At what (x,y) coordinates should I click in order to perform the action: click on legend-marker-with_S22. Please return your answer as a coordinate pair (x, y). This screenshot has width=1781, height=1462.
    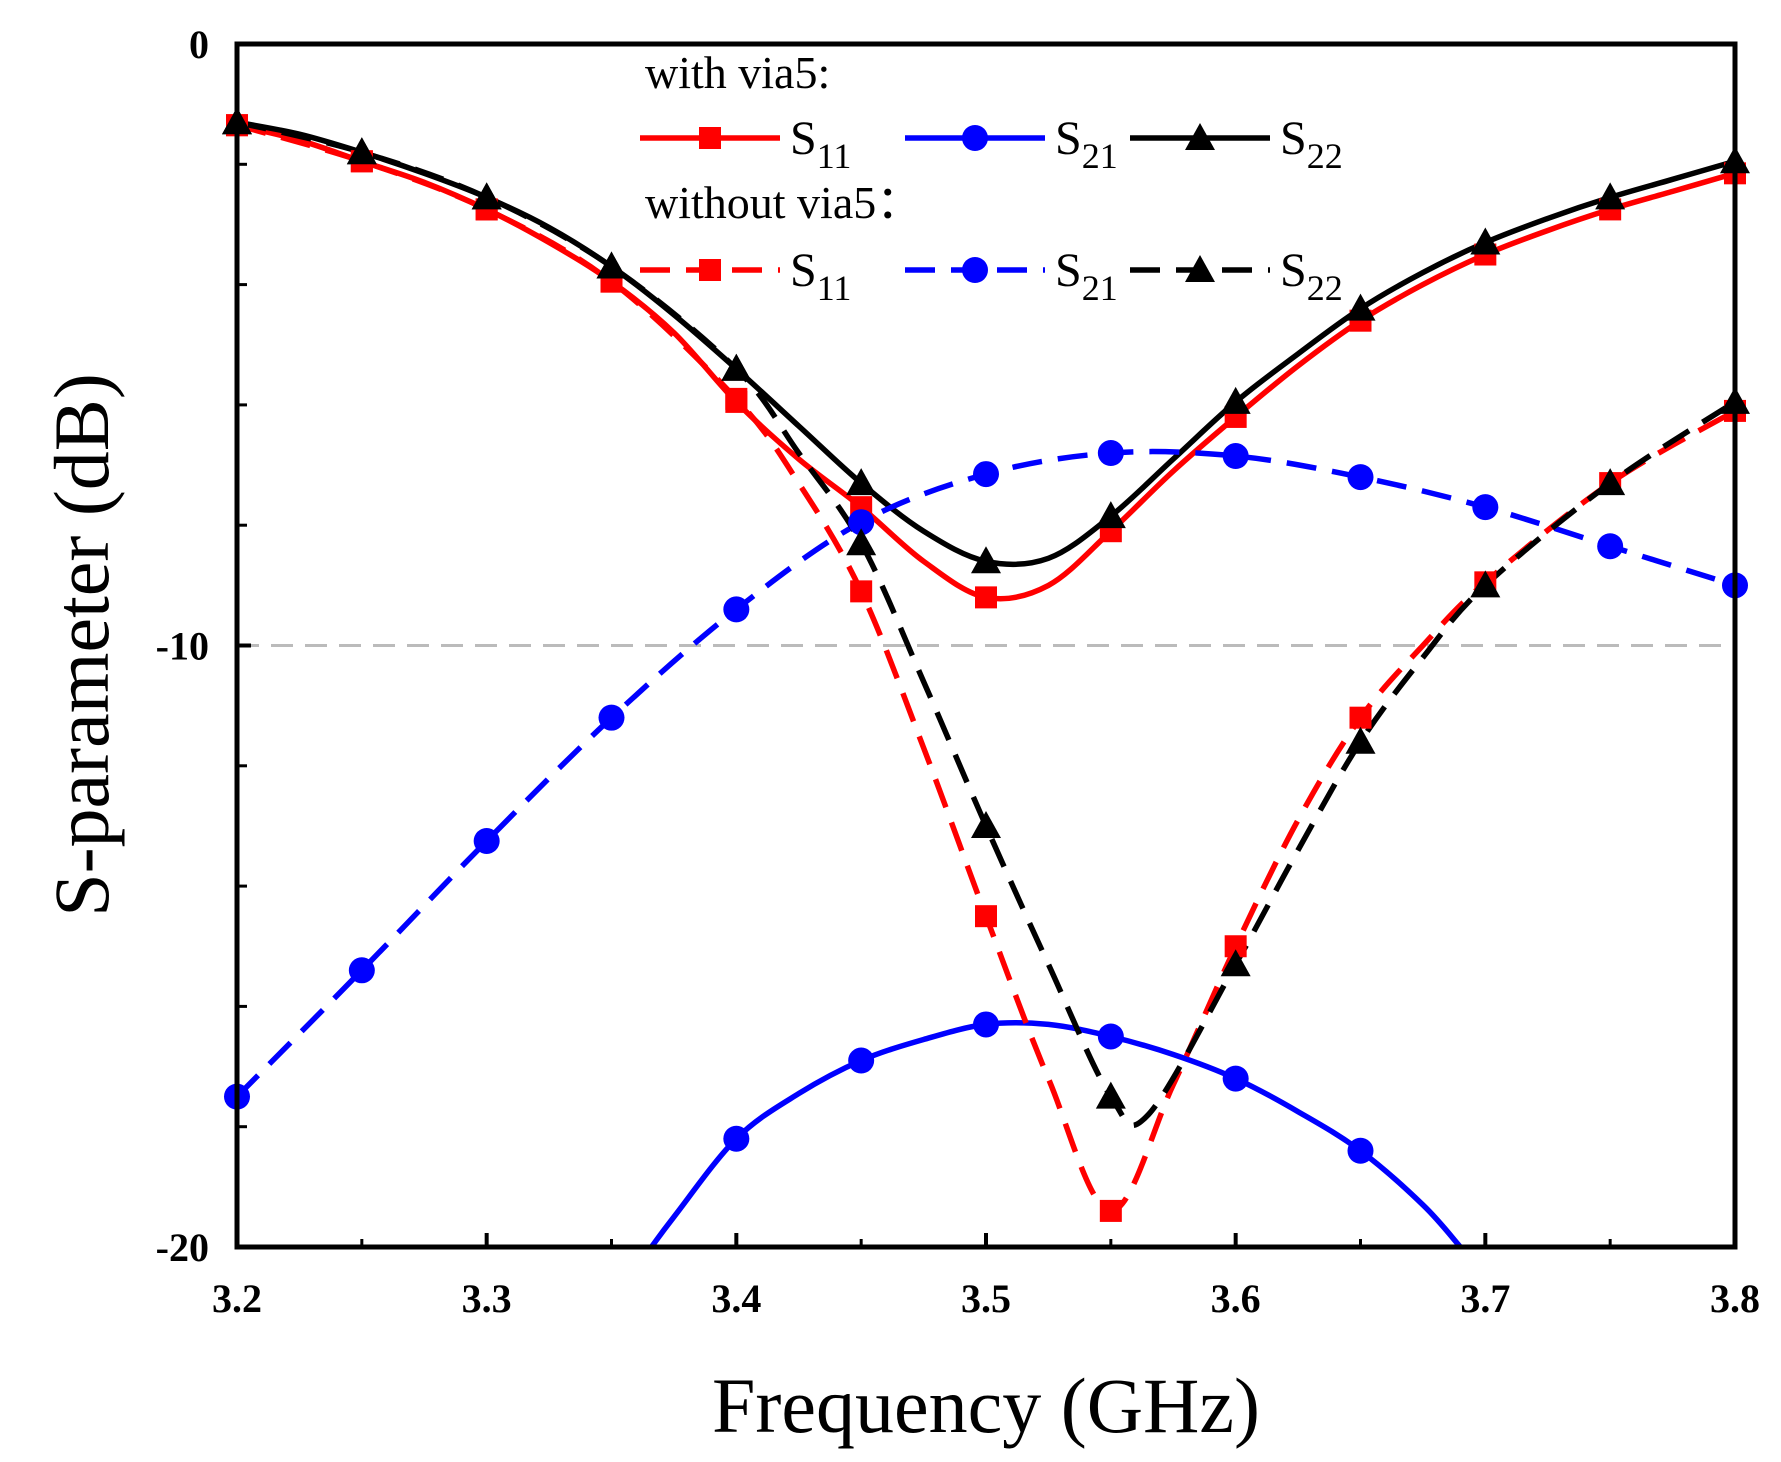
    Looking at the image, I should click on (1200, 136).